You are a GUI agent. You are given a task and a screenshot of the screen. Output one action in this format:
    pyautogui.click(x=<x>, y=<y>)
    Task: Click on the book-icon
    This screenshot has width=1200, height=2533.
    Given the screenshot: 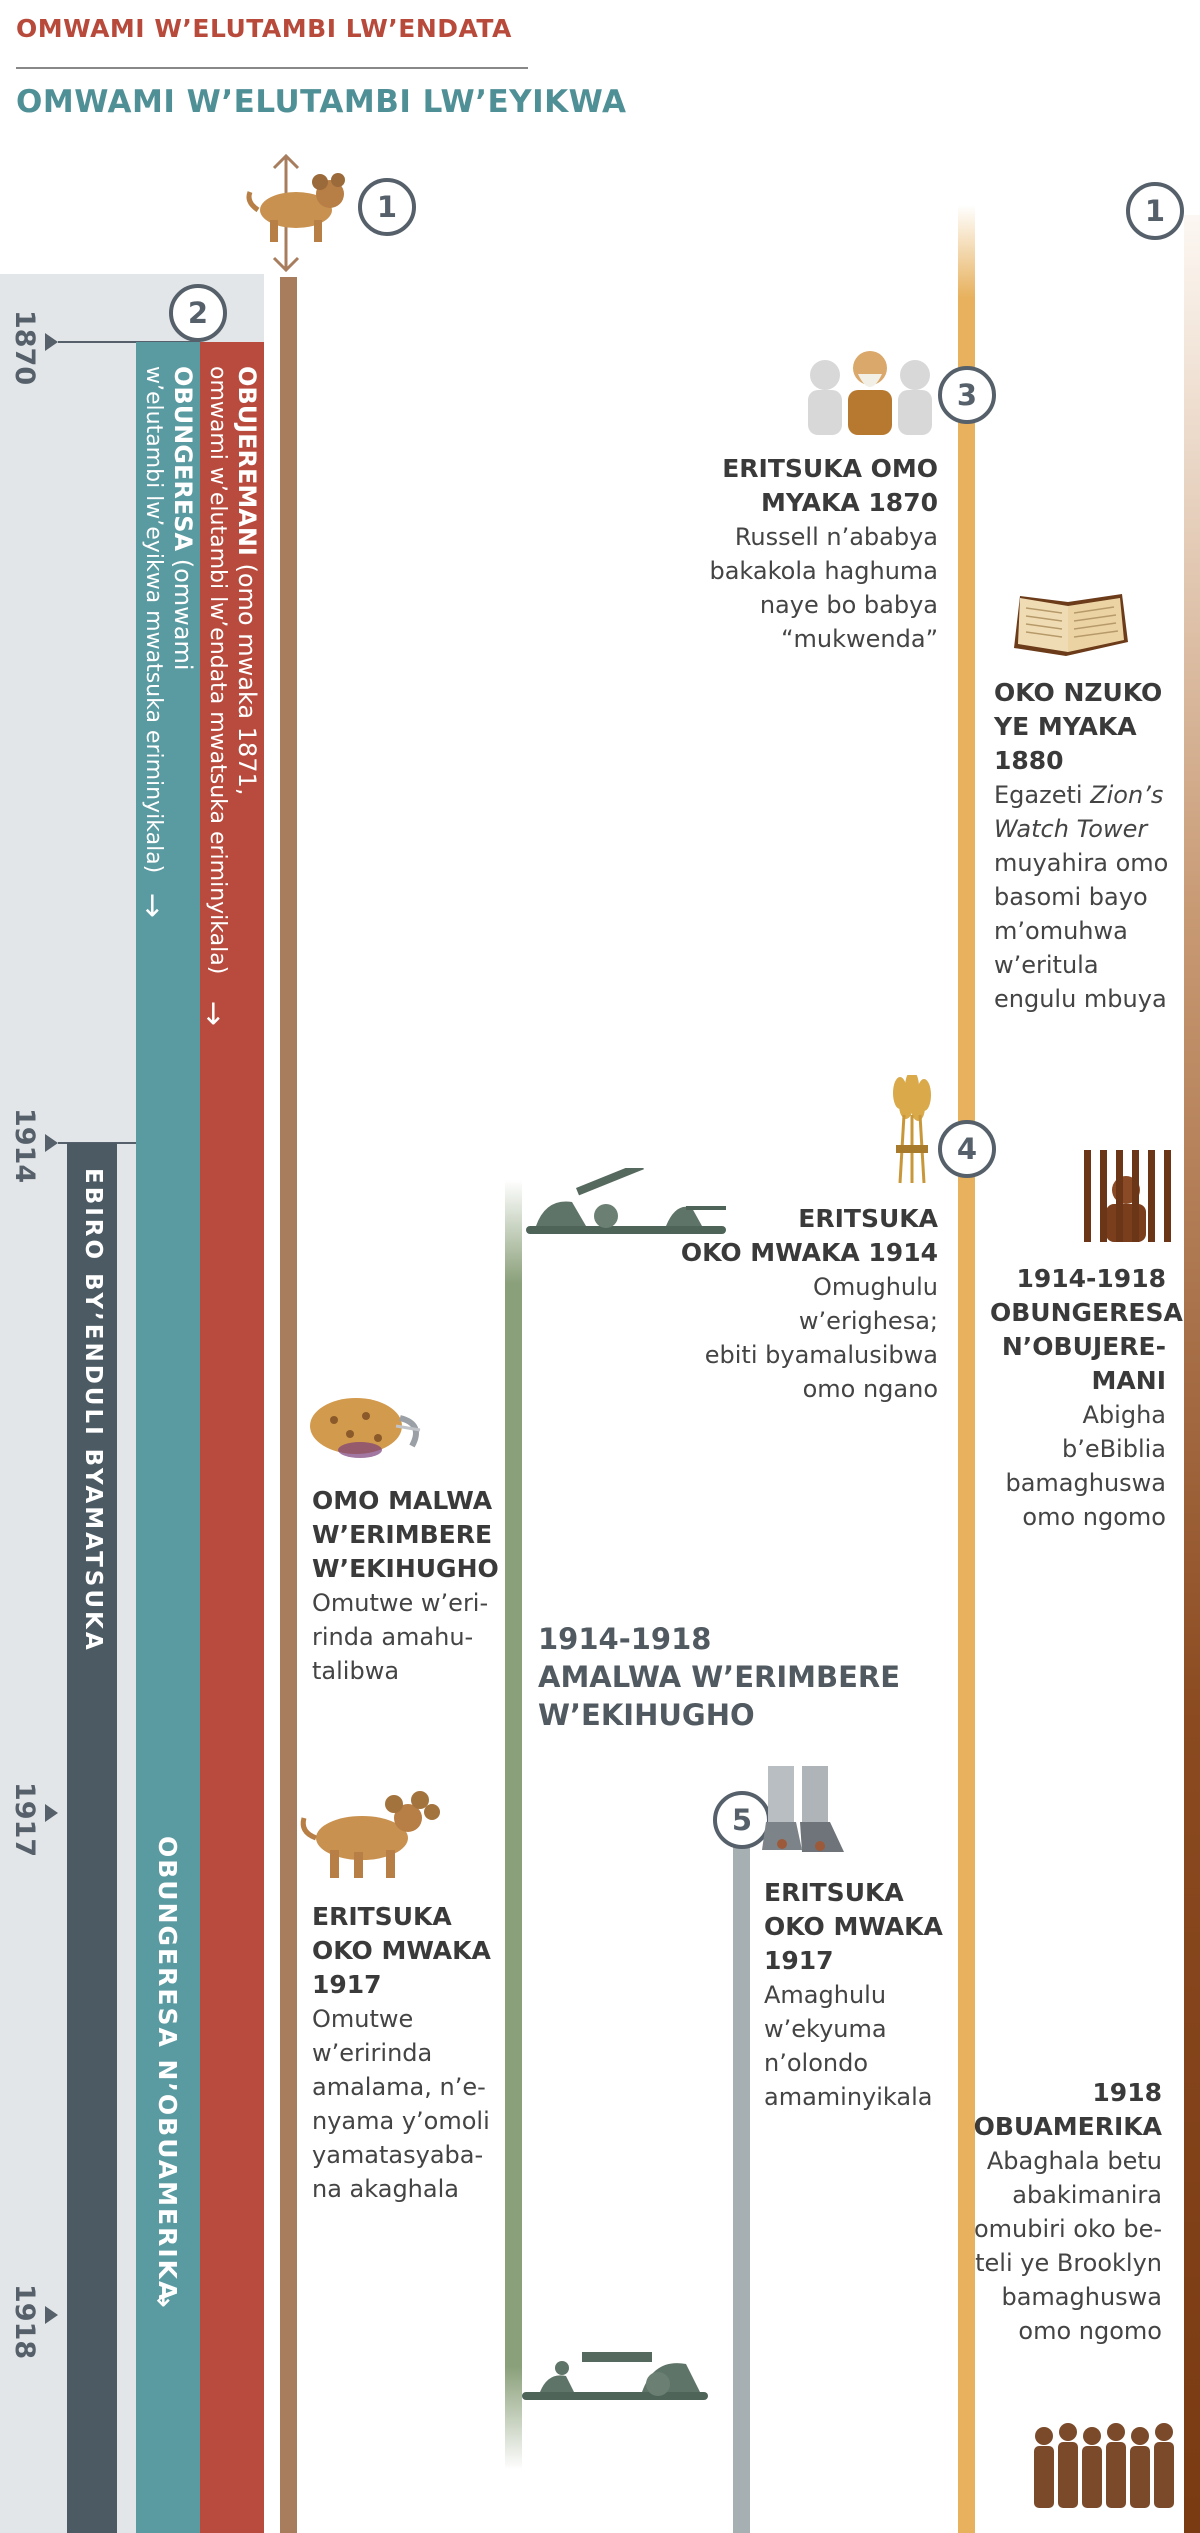 What is the action you would take?
    pyautogui.click(x=1071, y=625)
    